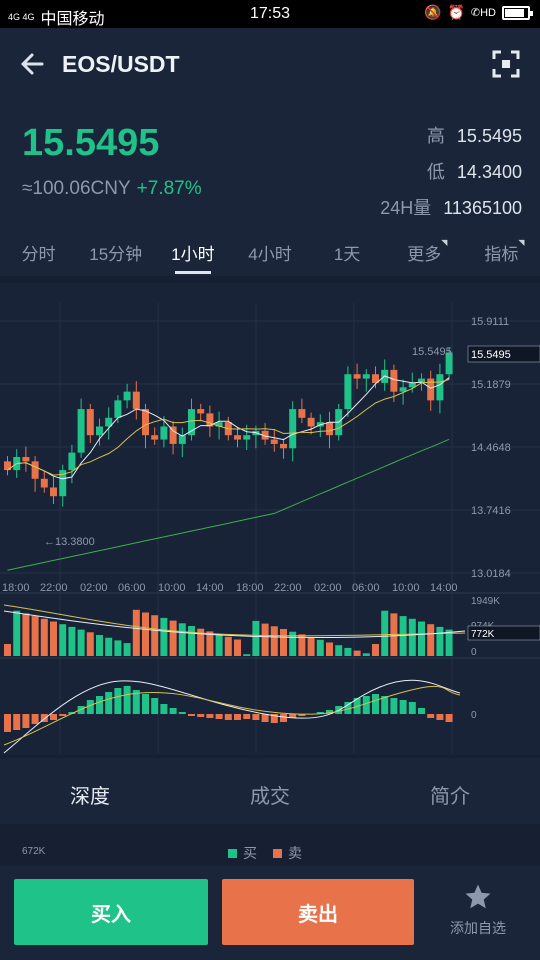  Describe the element at coordinates (450, 797) in the screenshot. I see `tab-intro: 简介` at that location.